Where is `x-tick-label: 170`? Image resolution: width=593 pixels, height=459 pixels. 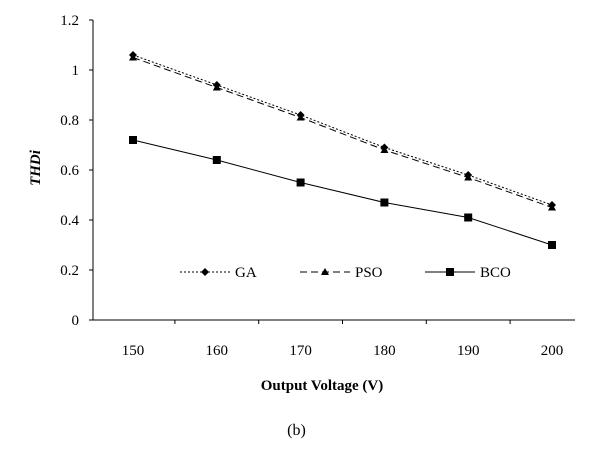 x-tick-label: 170 is located at coordinates (300, 351).